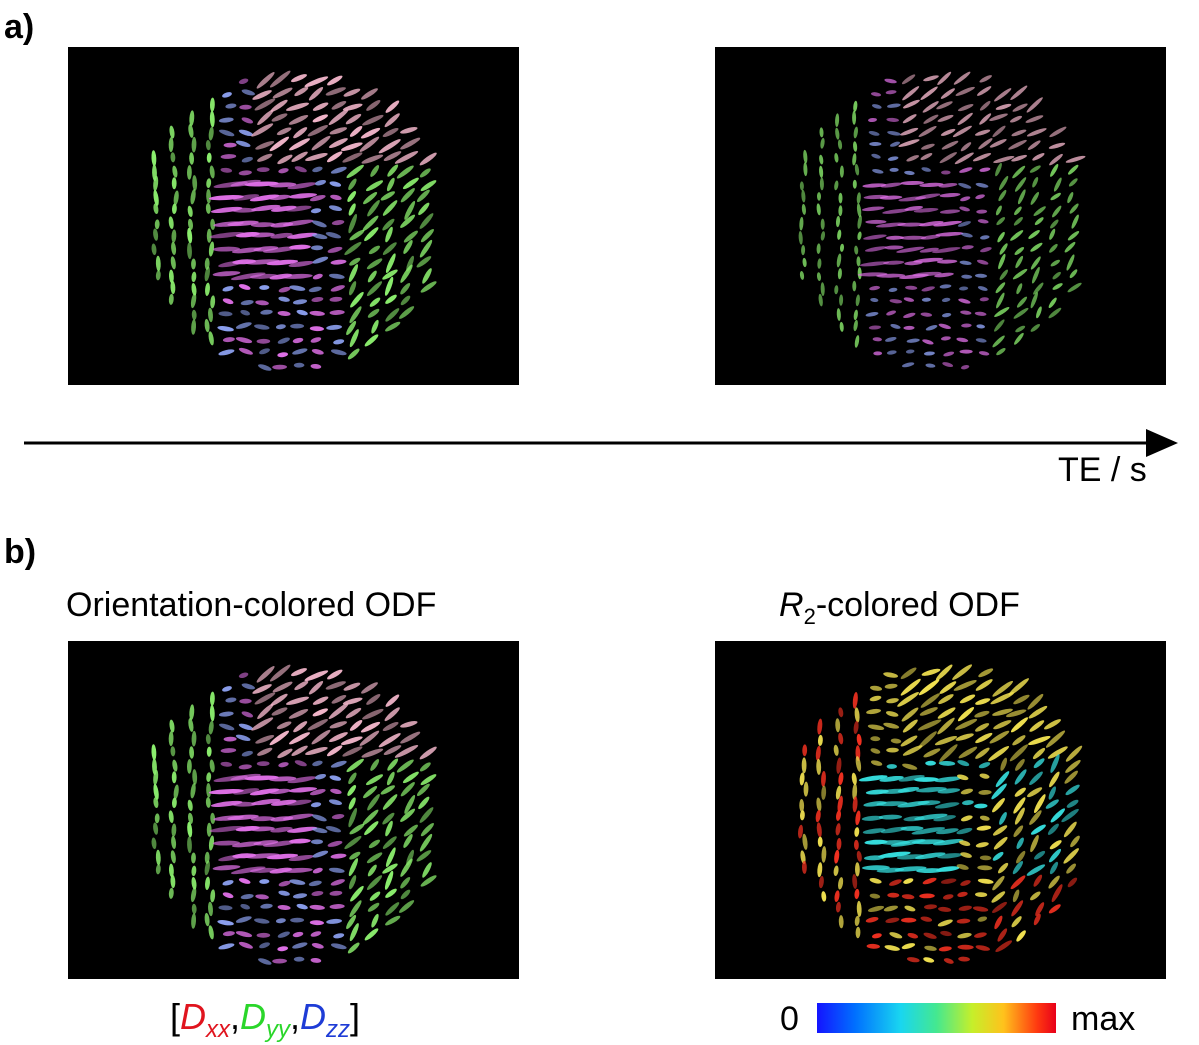 The width and height of the screenshot is (1199, 1045). Describe the element at coordinates (251, 605) in the screenshot. I see `orientation-odf-title: Orientation-colored ODF` at that location.